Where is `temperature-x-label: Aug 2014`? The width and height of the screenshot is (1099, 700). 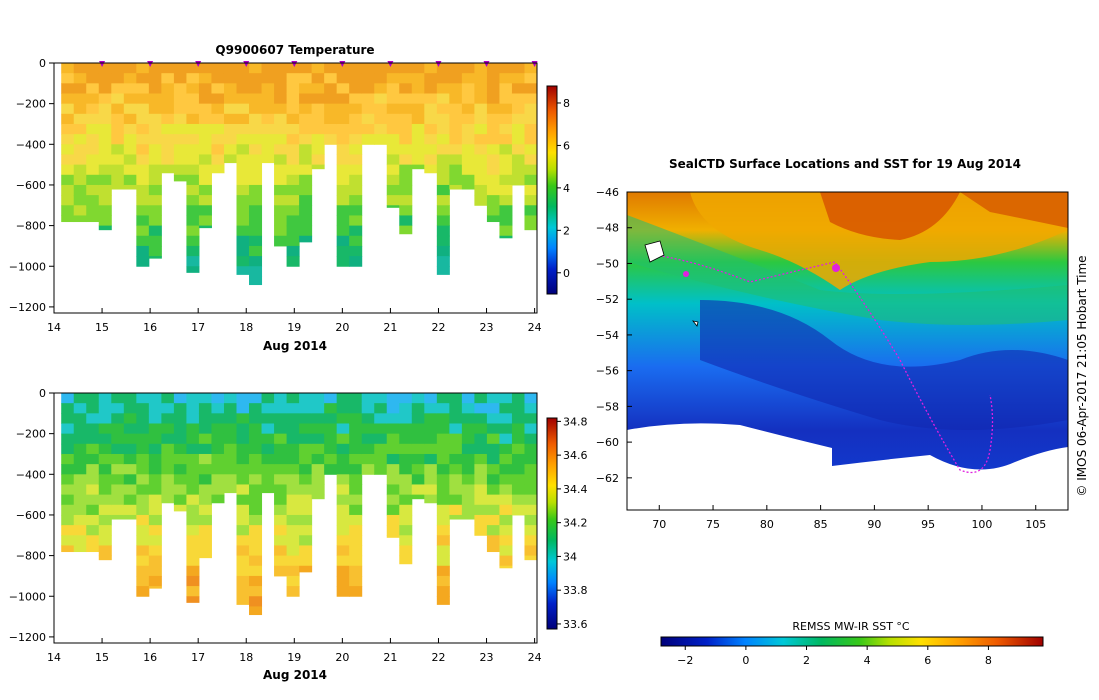 temperature-x-label: Aug 2014 is located at coordinates (295, 346).